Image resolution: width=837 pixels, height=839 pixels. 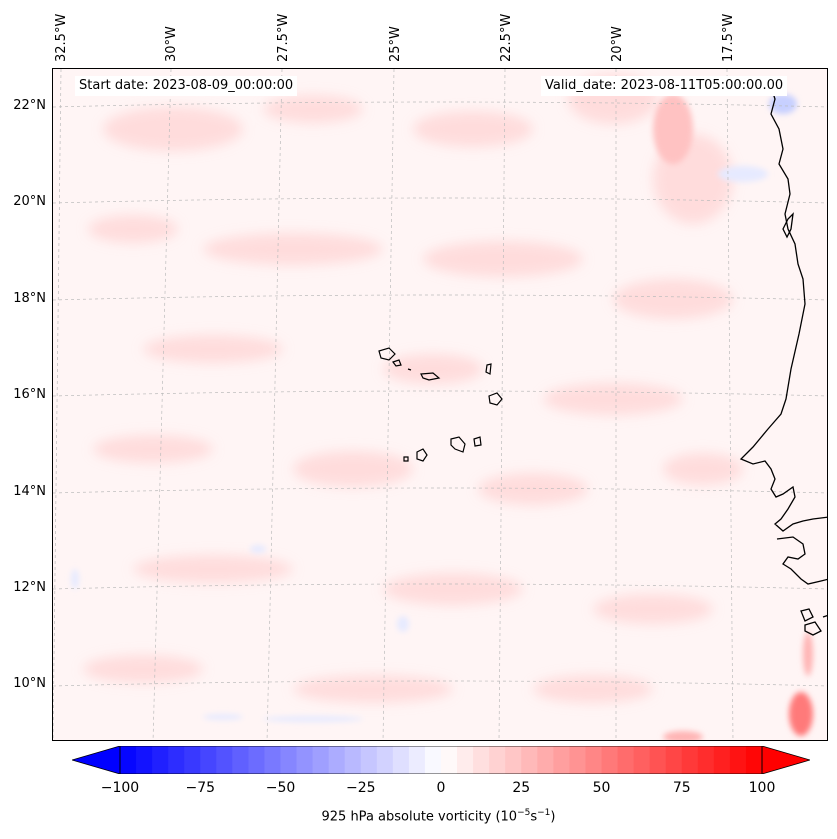 I want to click on colorbar-tick-label: 25, so click(x=521, y=788).